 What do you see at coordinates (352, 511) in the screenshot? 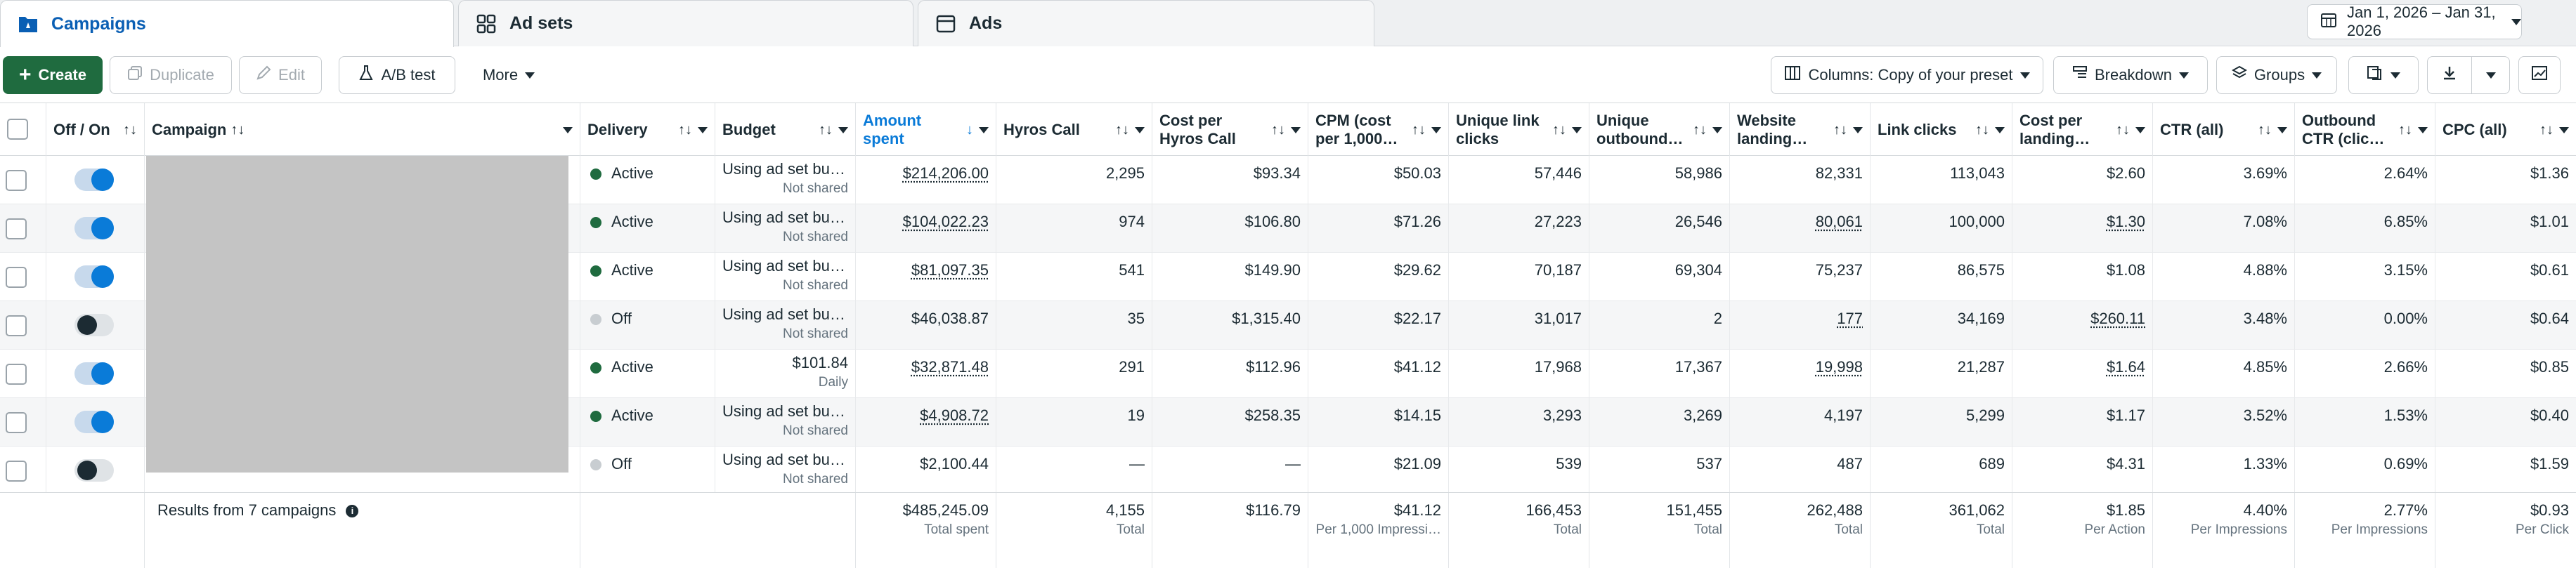
I see `info-icon: i` at bounding box center [352, 511].